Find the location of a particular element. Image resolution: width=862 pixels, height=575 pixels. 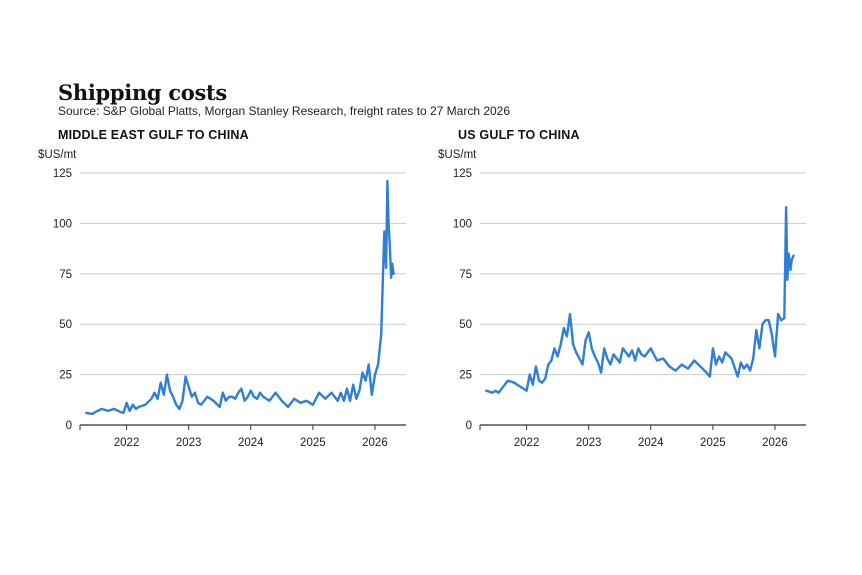

chart-title: Shipping costs is located at coordinates (142, 92).